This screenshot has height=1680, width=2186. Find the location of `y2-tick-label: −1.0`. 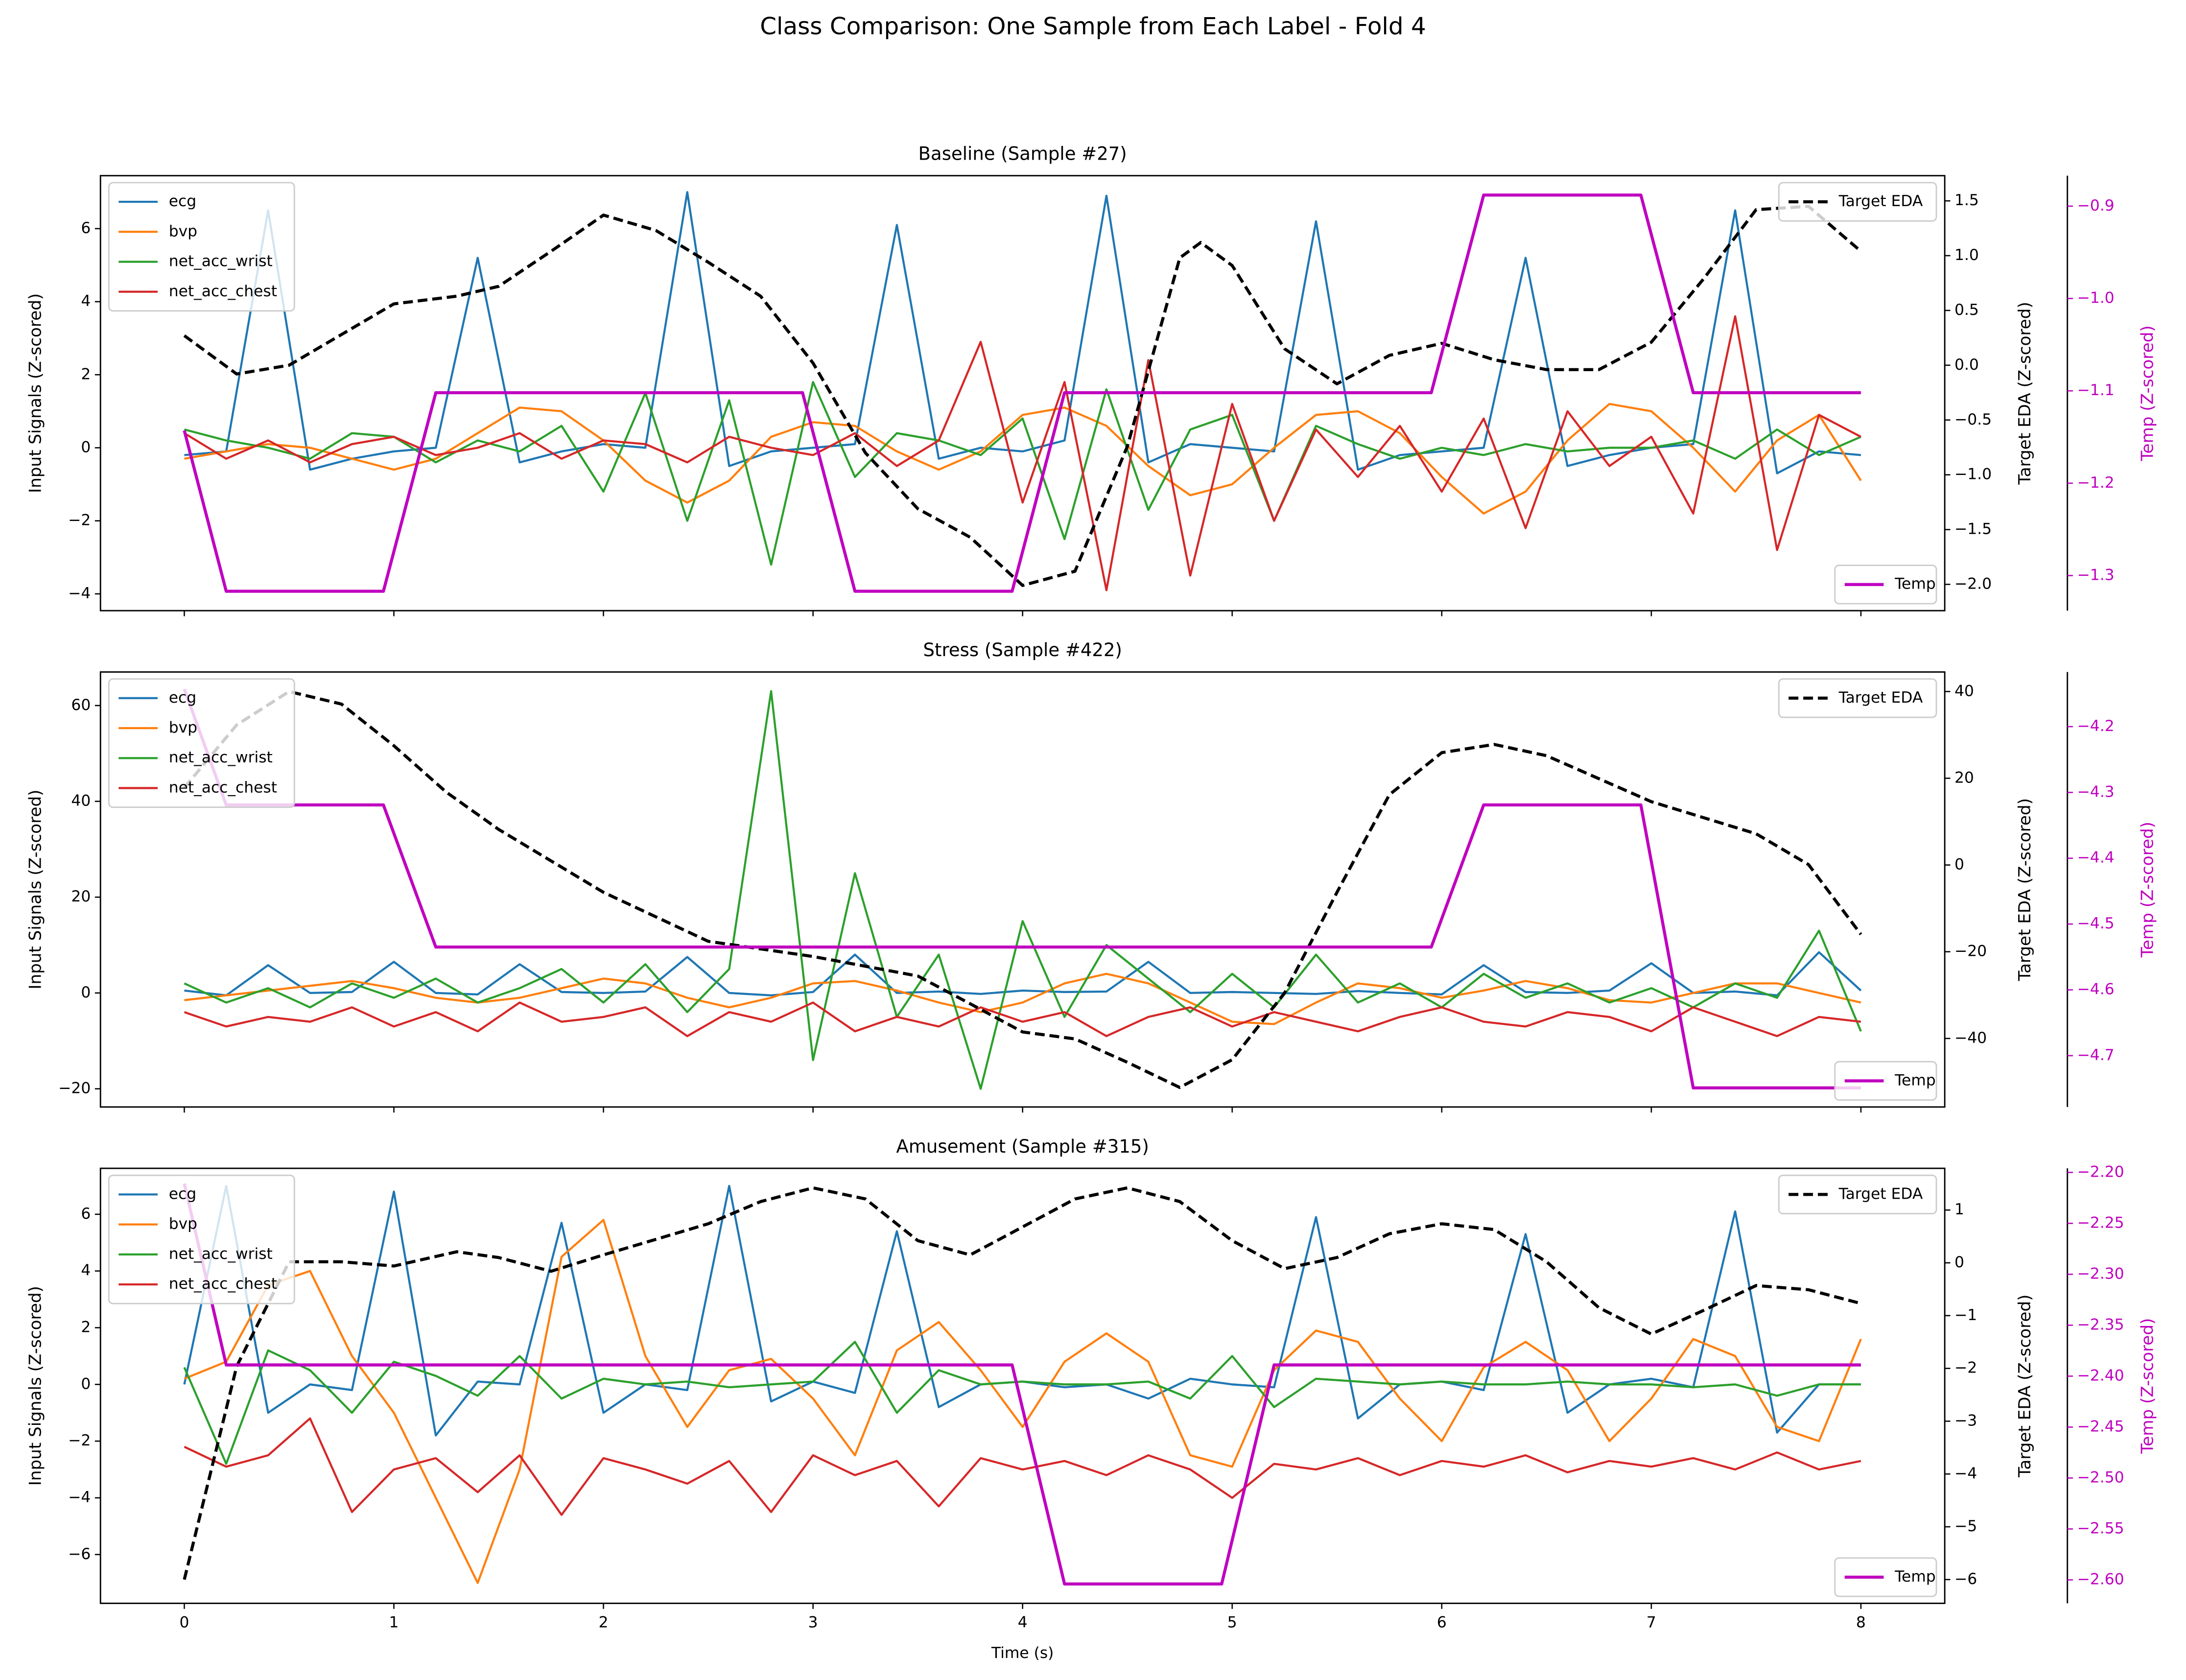

y2-tick-label: −1.0 is located at coordinates (1973, 474).